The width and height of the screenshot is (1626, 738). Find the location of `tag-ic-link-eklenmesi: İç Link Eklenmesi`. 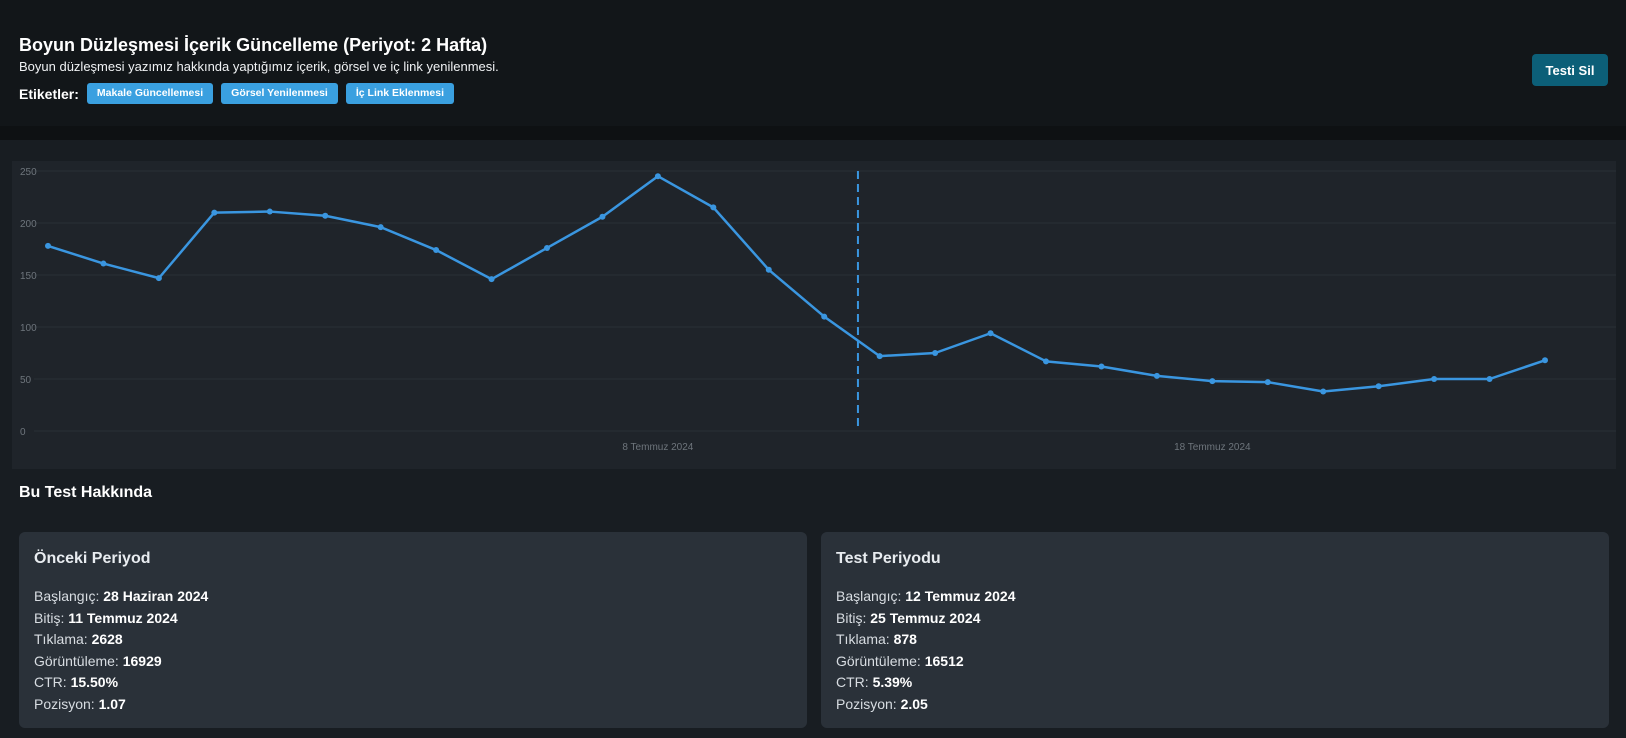

tag-ic-link-eklenmesi: İç Link Eklenmesi is located at coordinates (399, 93).